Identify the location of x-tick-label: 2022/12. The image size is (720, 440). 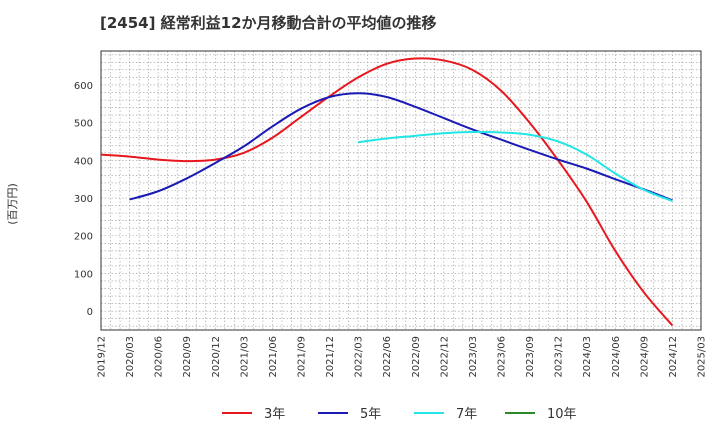
(444, 357).